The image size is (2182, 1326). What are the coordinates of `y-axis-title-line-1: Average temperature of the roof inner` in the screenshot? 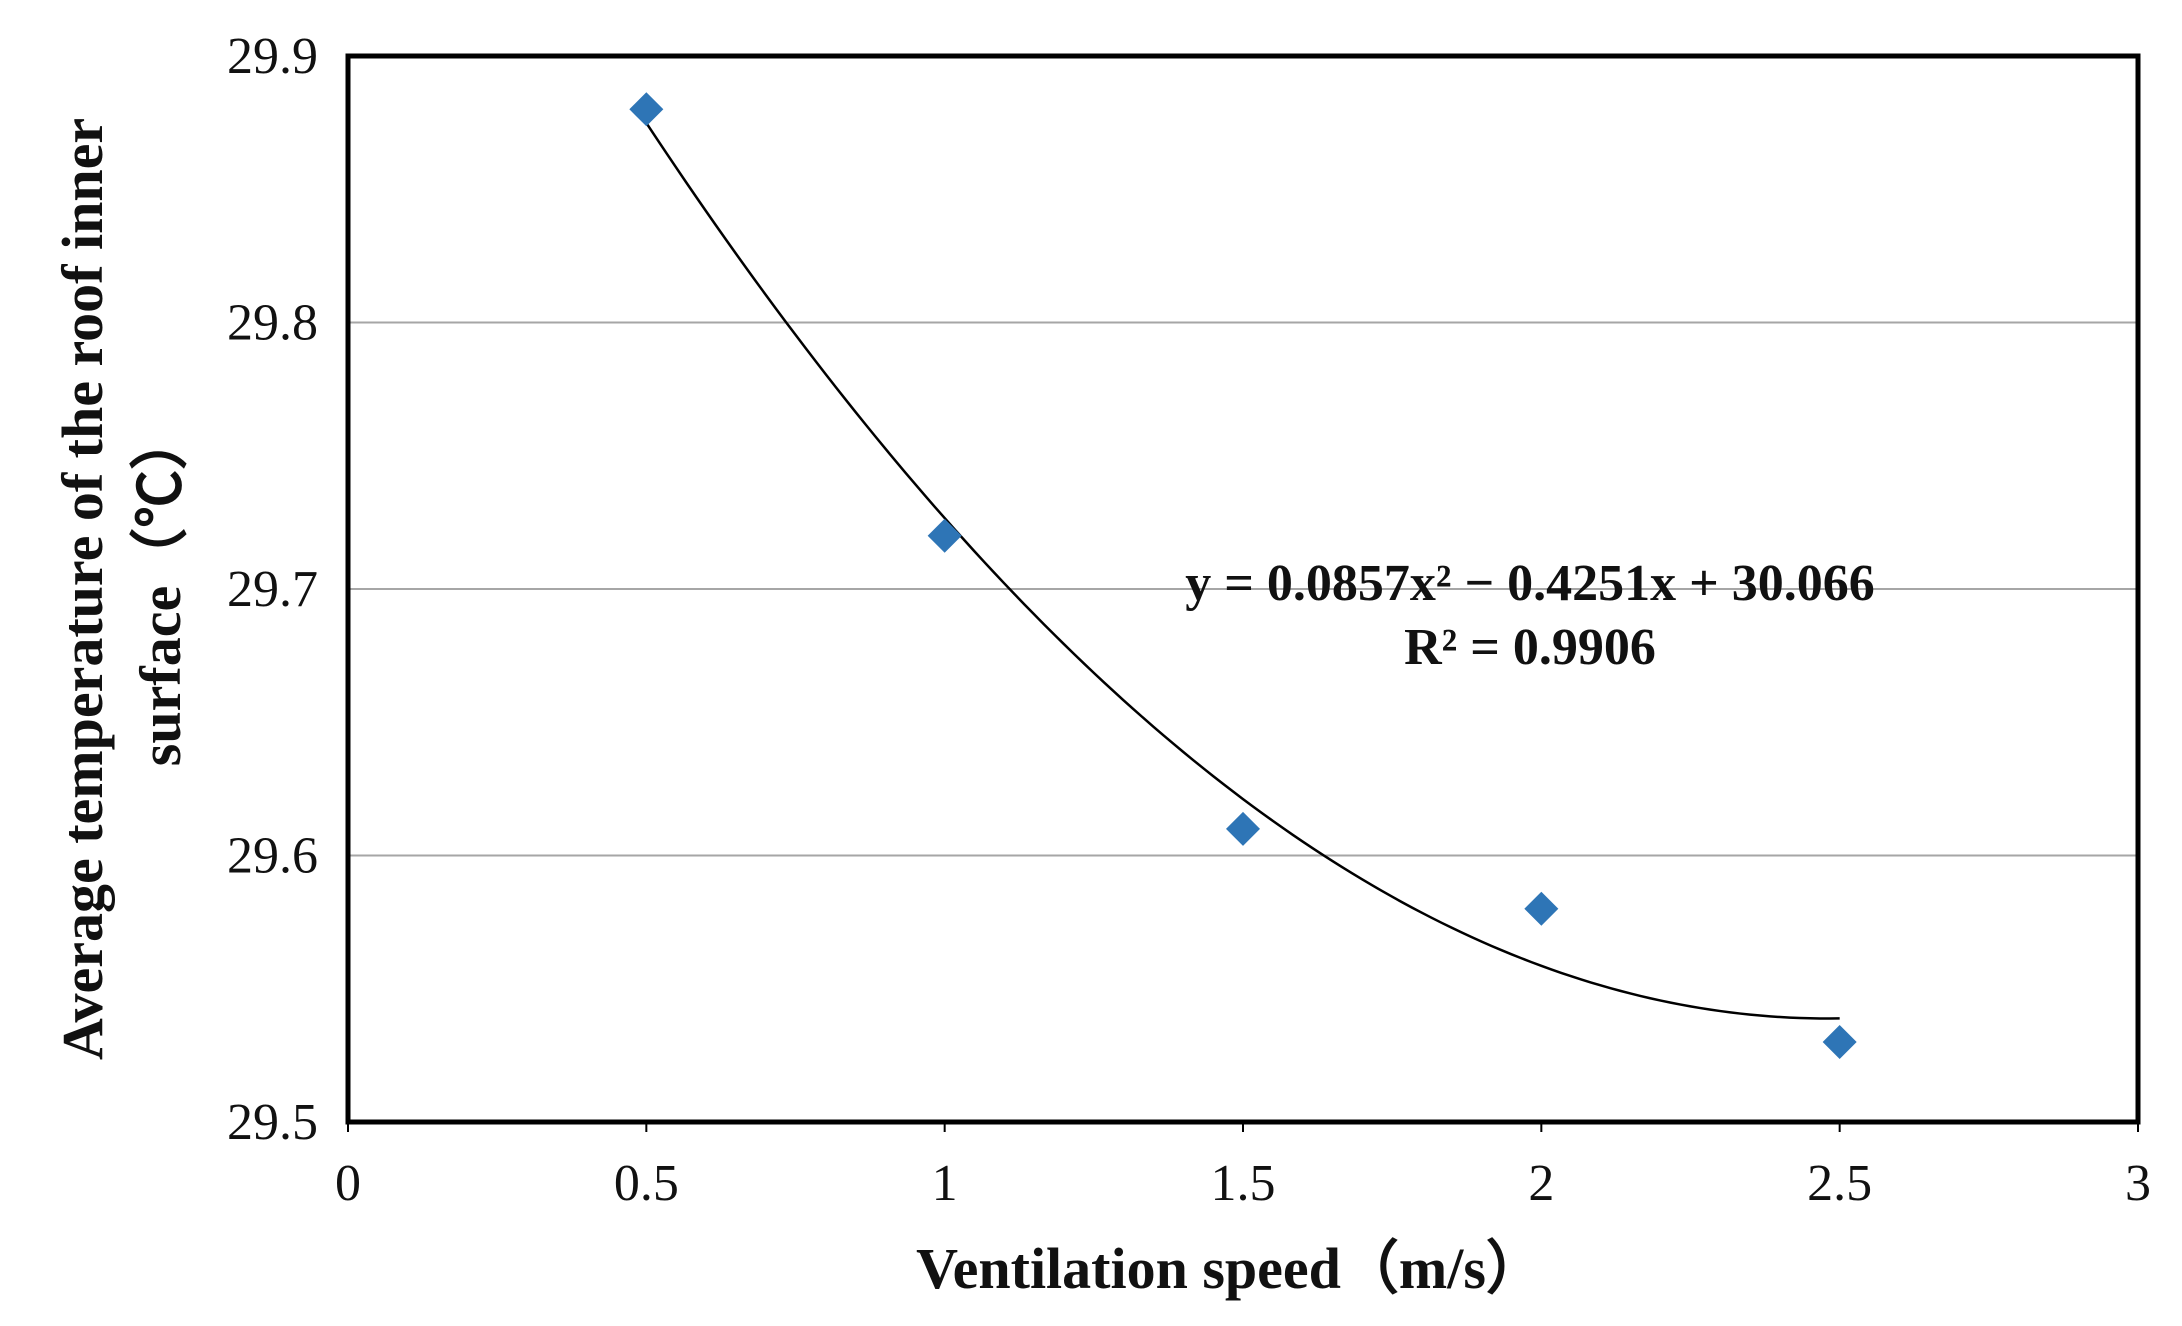 It's located at (82, 589).